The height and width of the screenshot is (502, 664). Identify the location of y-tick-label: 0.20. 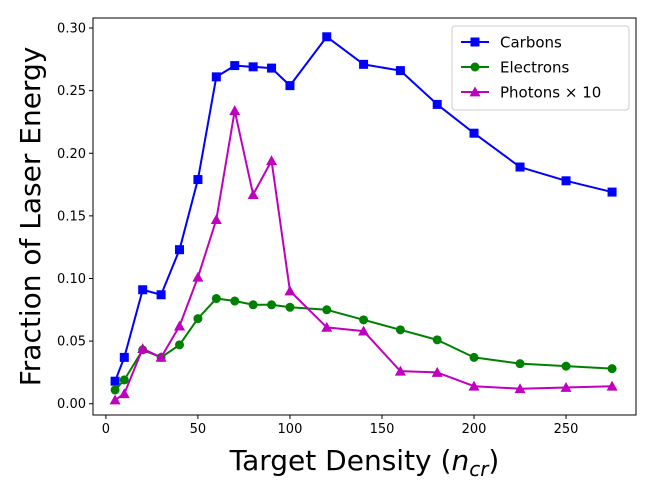
(71, 154).